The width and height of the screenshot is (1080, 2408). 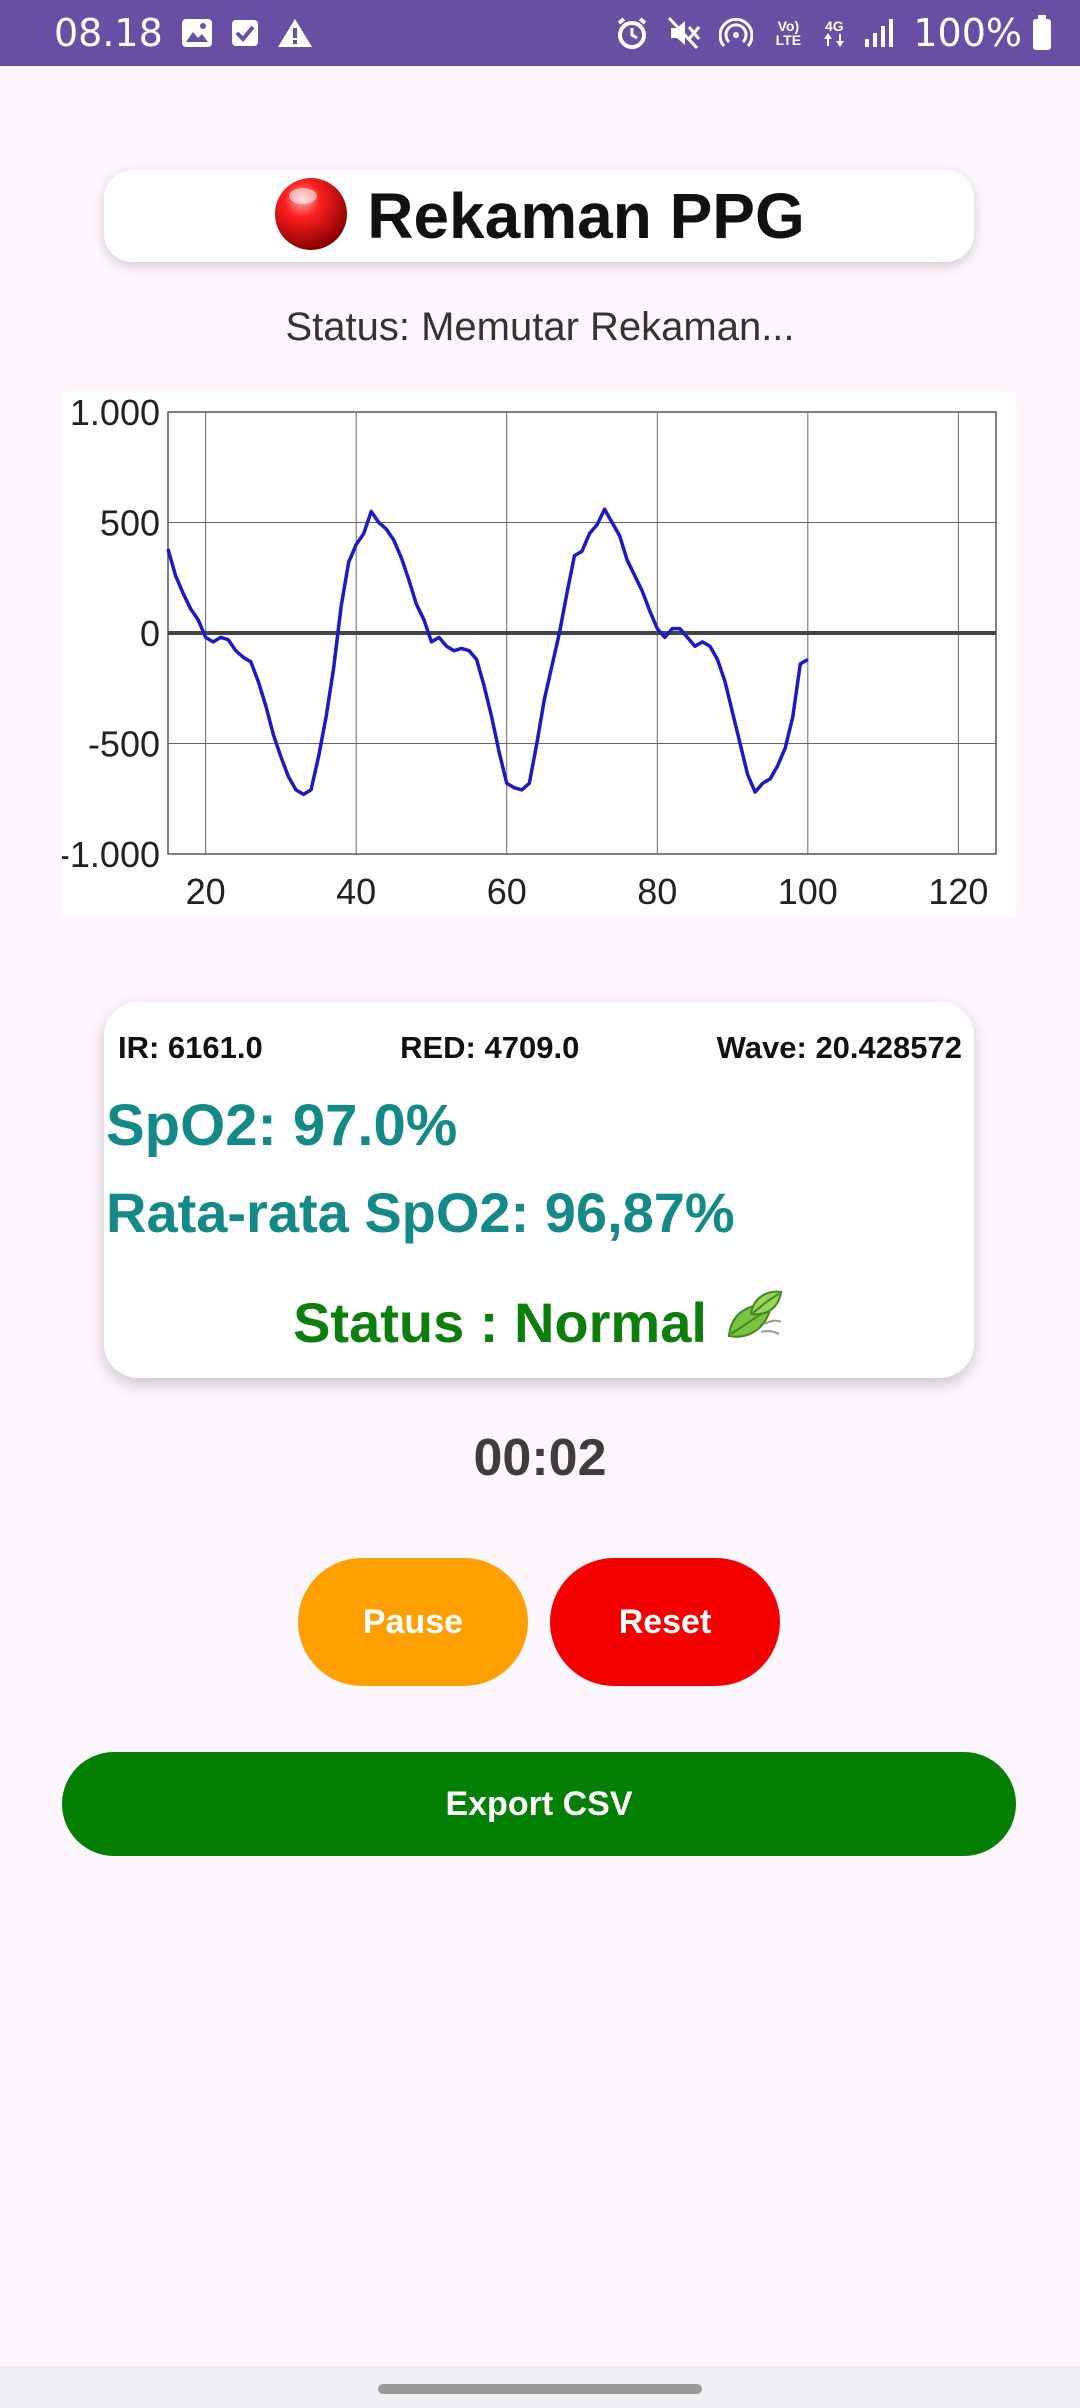 What do you see at coordinates (130, 523) in the screenshot?
I see `y-tick-label: 500` at bounding box center [130, 523].